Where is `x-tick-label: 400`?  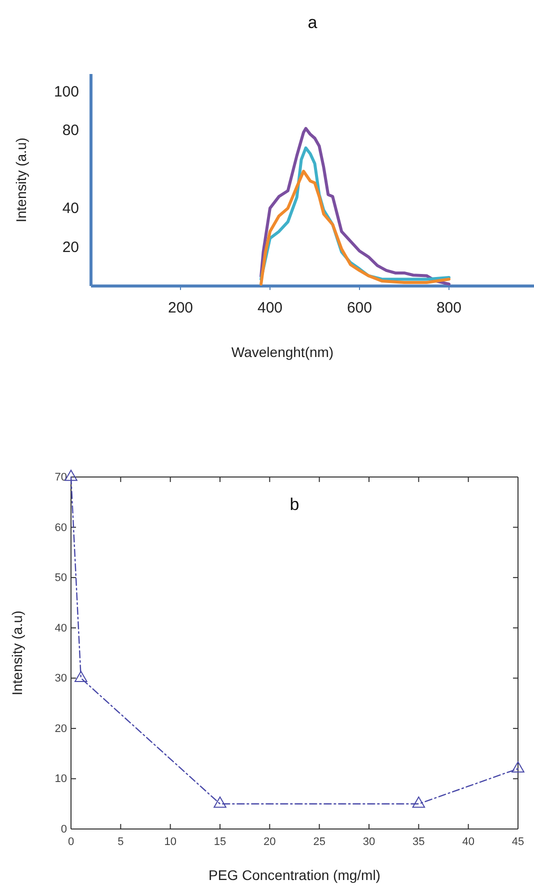
x-tick-label: 400 is located at coordinates (270, 308).